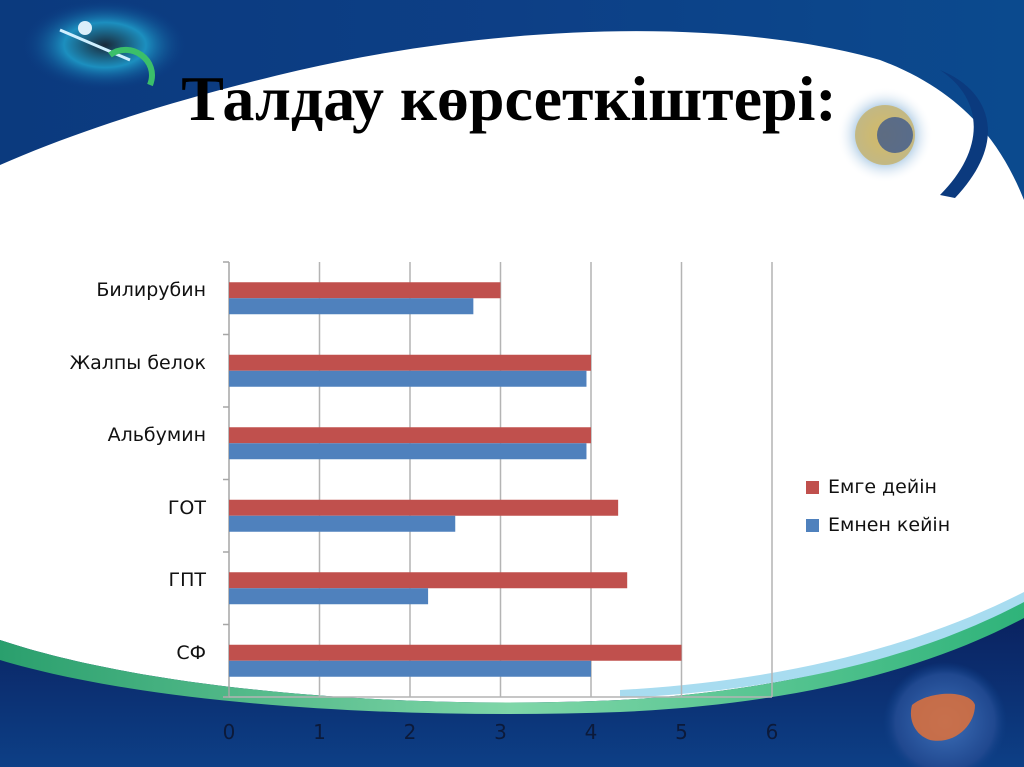  I want to click on legend-item-before: Емге дейін, so click(878, 487).